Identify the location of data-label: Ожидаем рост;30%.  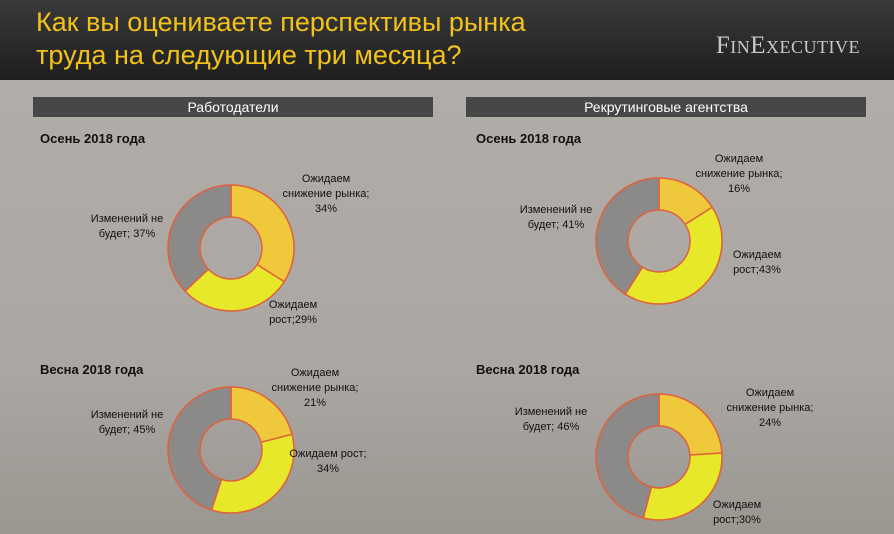
(737, 512).